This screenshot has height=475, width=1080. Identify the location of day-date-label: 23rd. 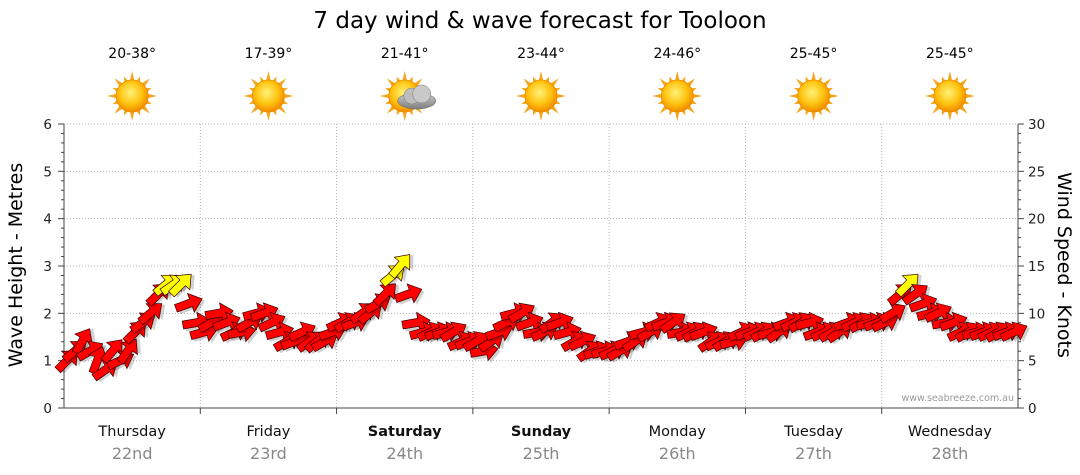
(268, 453).